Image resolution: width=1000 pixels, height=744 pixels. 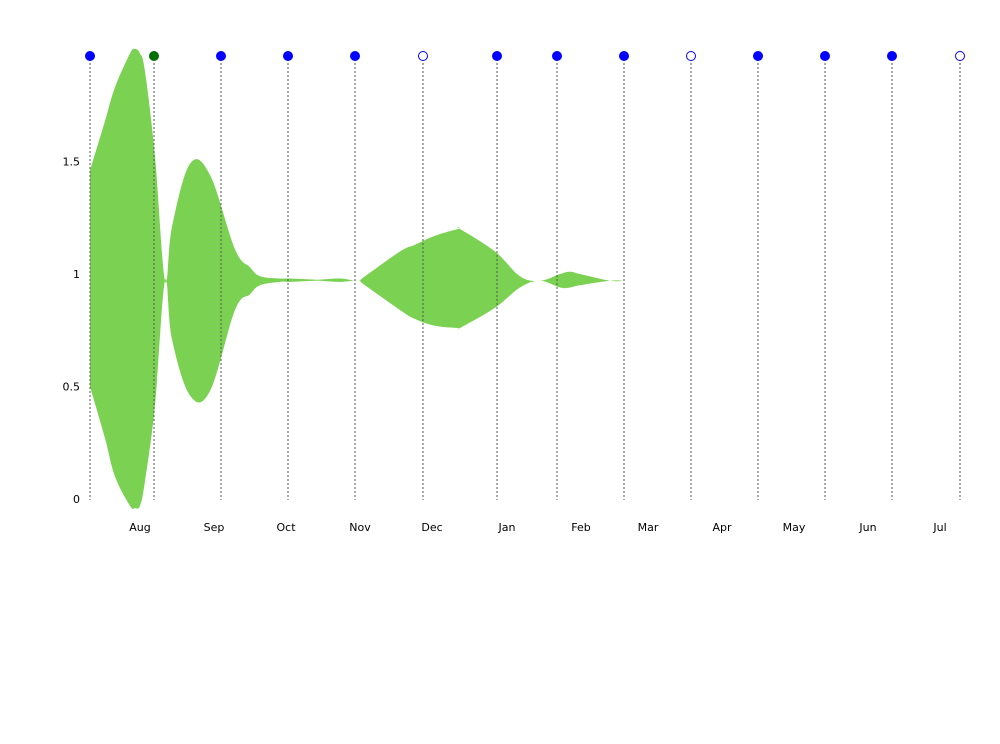 I want to click on x-axis-ticks: Aug Sep Oct Nov Dec Jan Feb Mar Apr May Jun Jul, so click(x=537, y=527).